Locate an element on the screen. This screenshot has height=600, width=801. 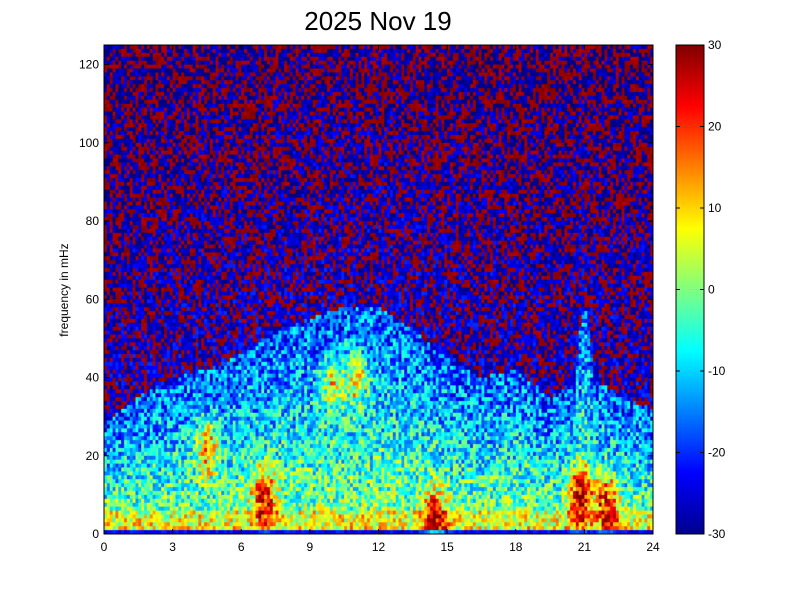
x-tick-label: 9 is located at coordinates (310, 547).